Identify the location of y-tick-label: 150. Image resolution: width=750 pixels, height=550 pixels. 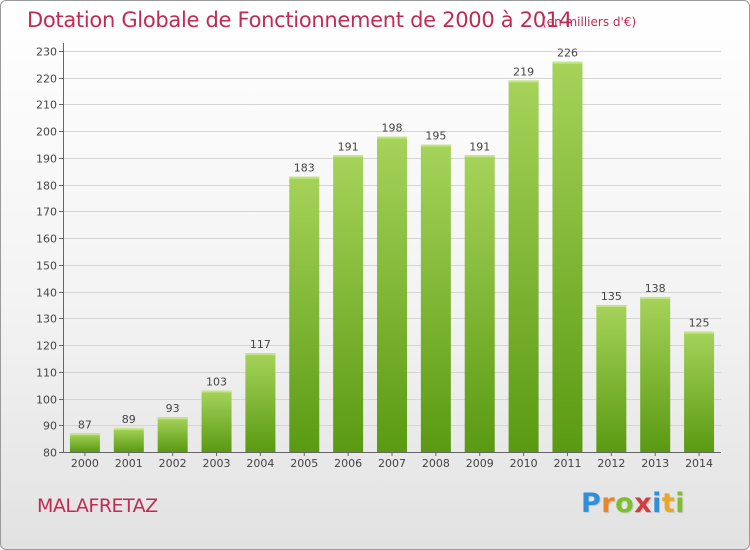
(46, 266).